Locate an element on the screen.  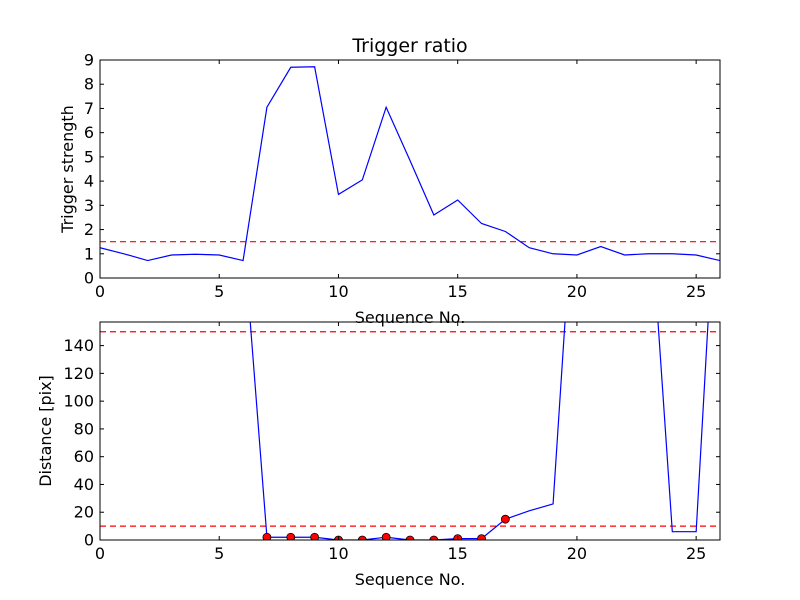
y-tick-label: 100 is located at coordinates (78, 401).